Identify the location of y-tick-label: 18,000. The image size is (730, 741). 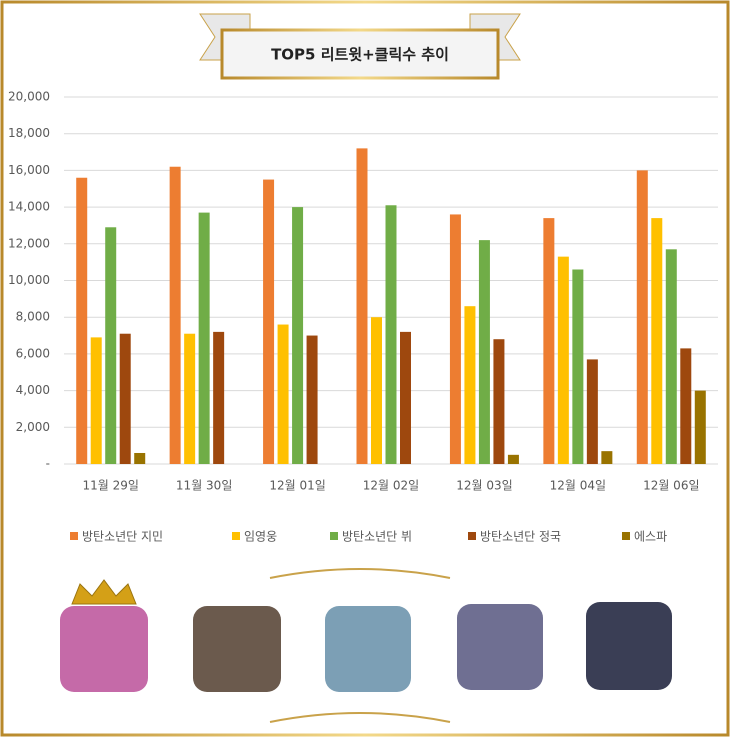
(29, 133).